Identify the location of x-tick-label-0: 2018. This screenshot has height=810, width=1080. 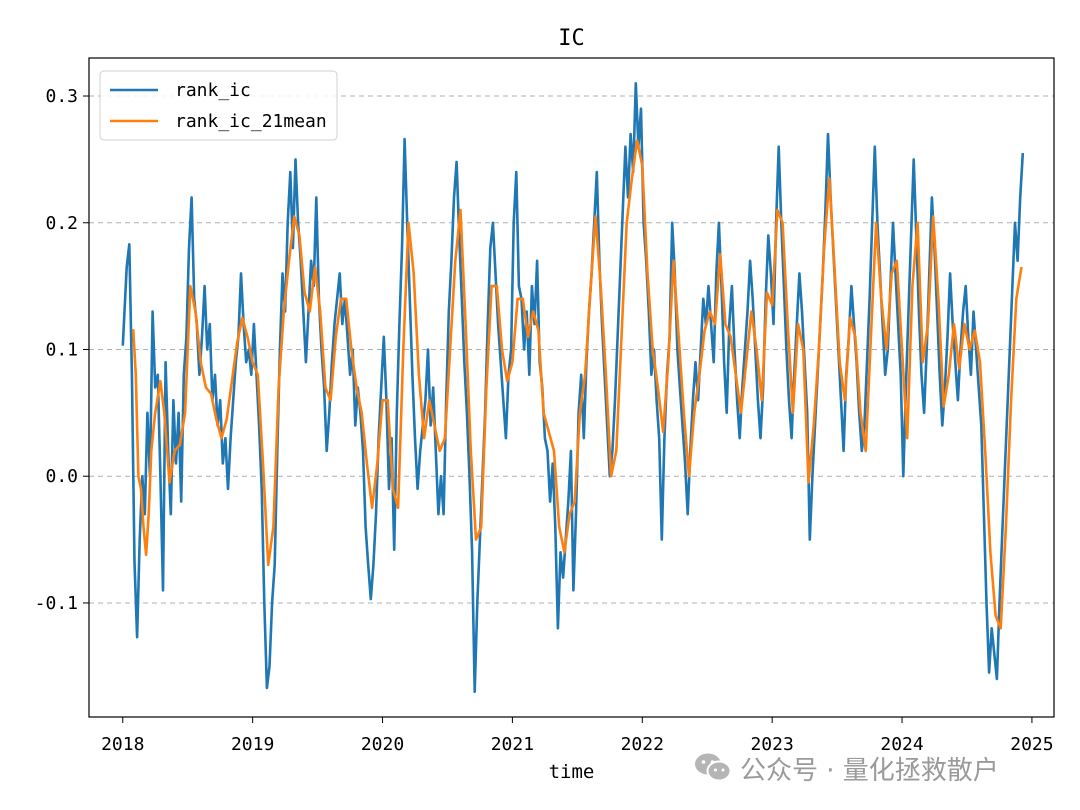
(122, 744).